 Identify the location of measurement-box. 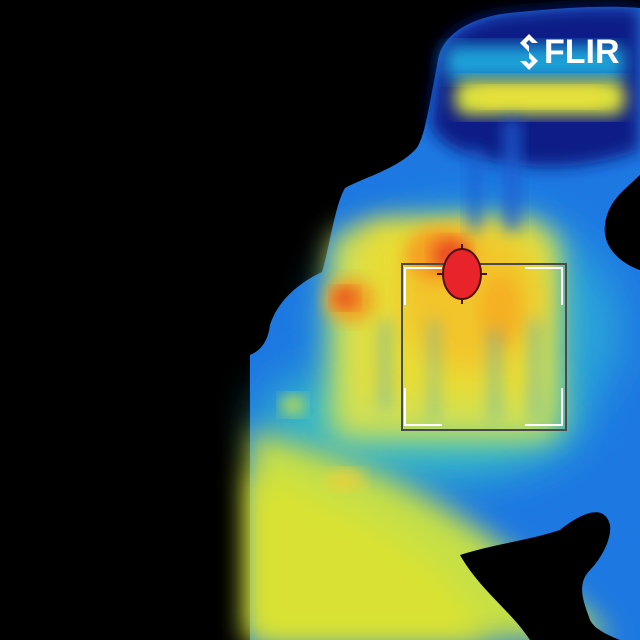
(484, 347).